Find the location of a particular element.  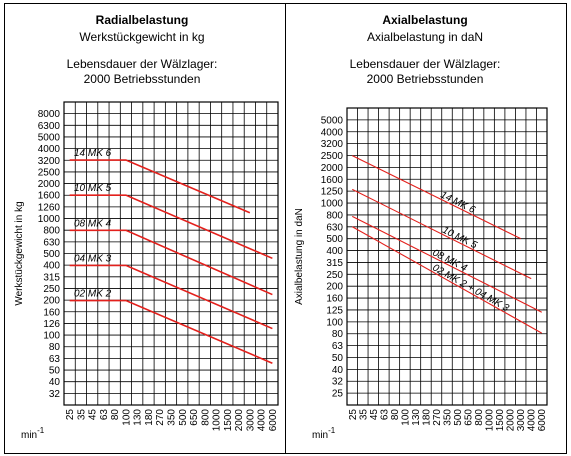

x-tick-label: 3000 is located at coordinates (521, 420).